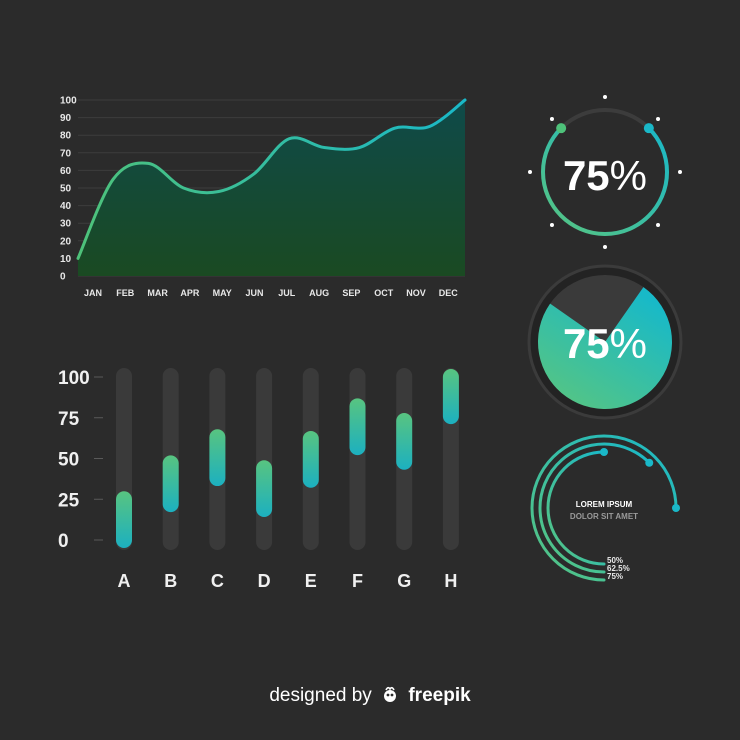 The image size is (740, 740). I want to click on gauge-arc-end-dot, so click(648, 128).